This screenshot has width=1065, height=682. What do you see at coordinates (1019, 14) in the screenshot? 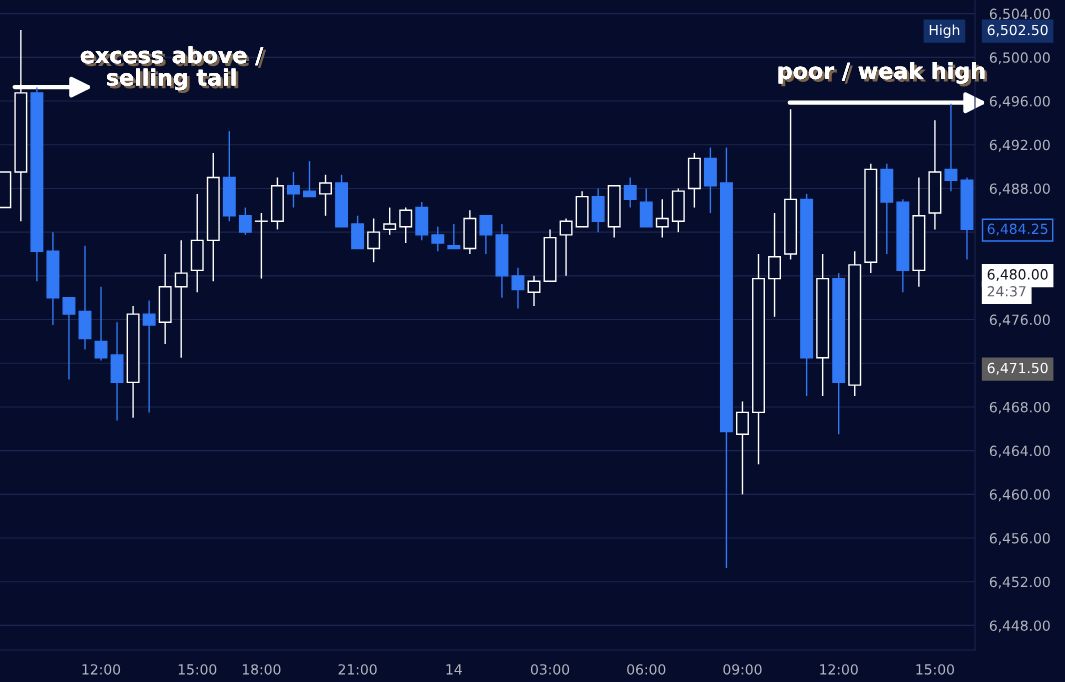
I see `y-tick-label: 6,504.00` at bounding box center [1019, 14].